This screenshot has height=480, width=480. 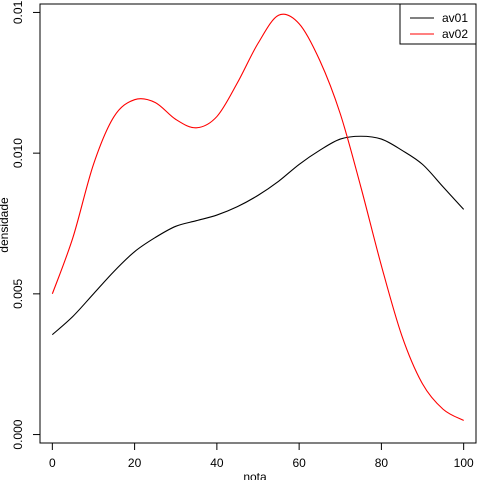 I want to click on legend: av01 av02, so click(x=438, y=24).